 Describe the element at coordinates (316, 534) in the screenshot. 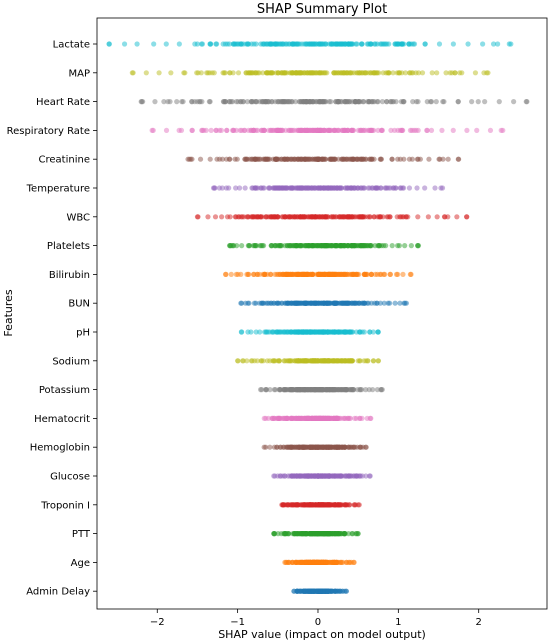

I see `series-ptt` at that location.